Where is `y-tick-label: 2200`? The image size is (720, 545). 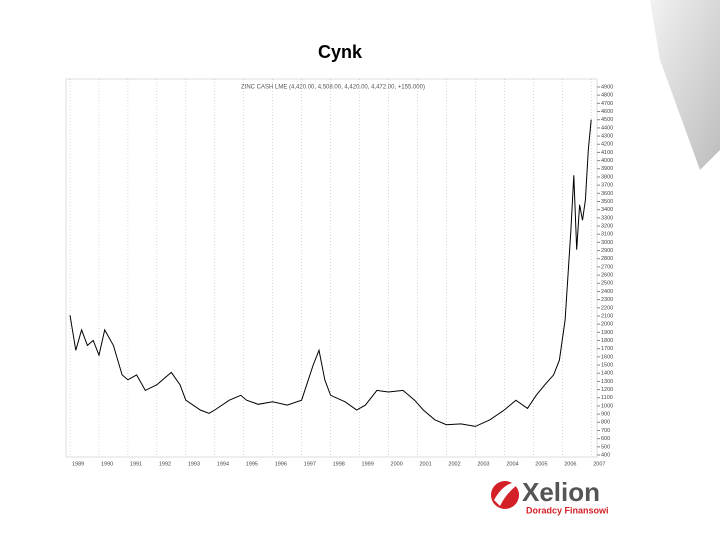 y-tick-label: 2200 is located at coordinates (607, 308).